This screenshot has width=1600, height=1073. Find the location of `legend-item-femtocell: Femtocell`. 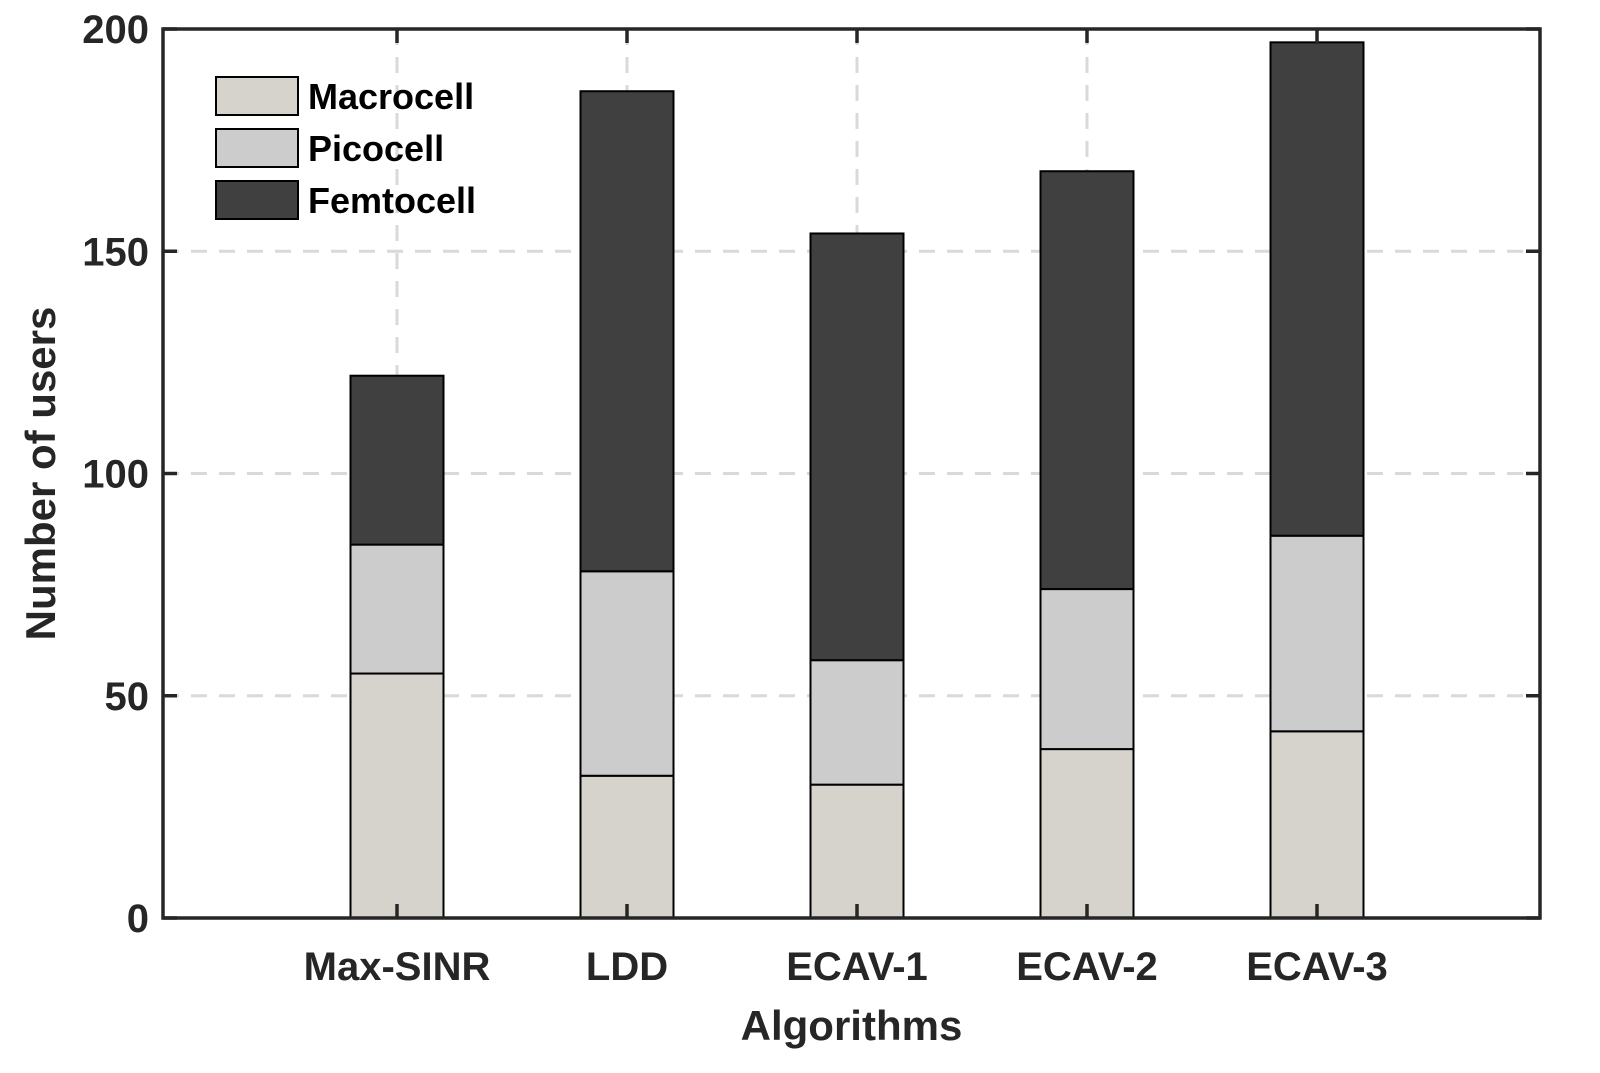

legend-item-femtocell: Femtocell is located at coordinates (345, 200).